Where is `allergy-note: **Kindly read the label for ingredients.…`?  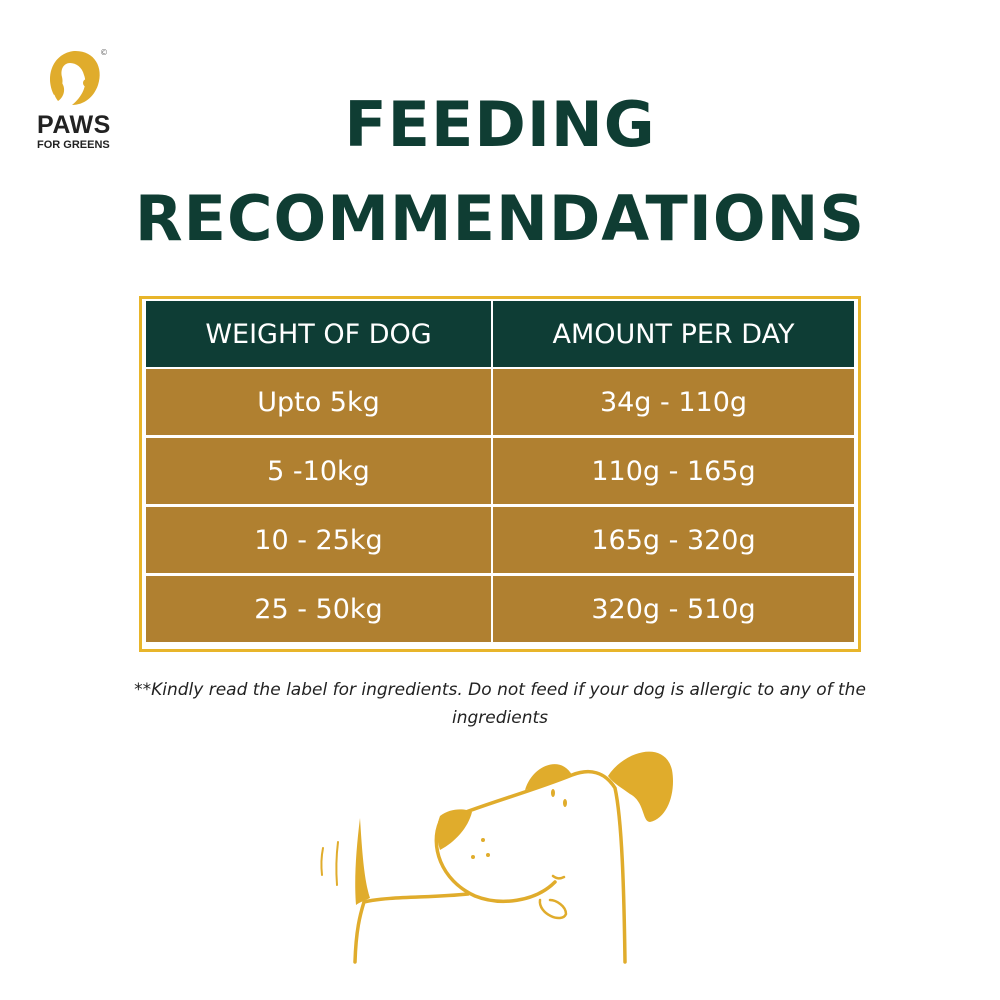
allergy-note: **Kindly read the label for ingredients.… is located at coordinates (500, 704).